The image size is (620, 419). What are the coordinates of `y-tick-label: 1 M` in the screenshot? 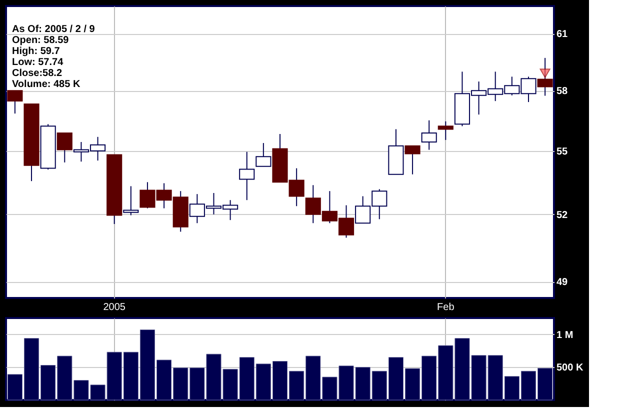 It's located at (565, 335).